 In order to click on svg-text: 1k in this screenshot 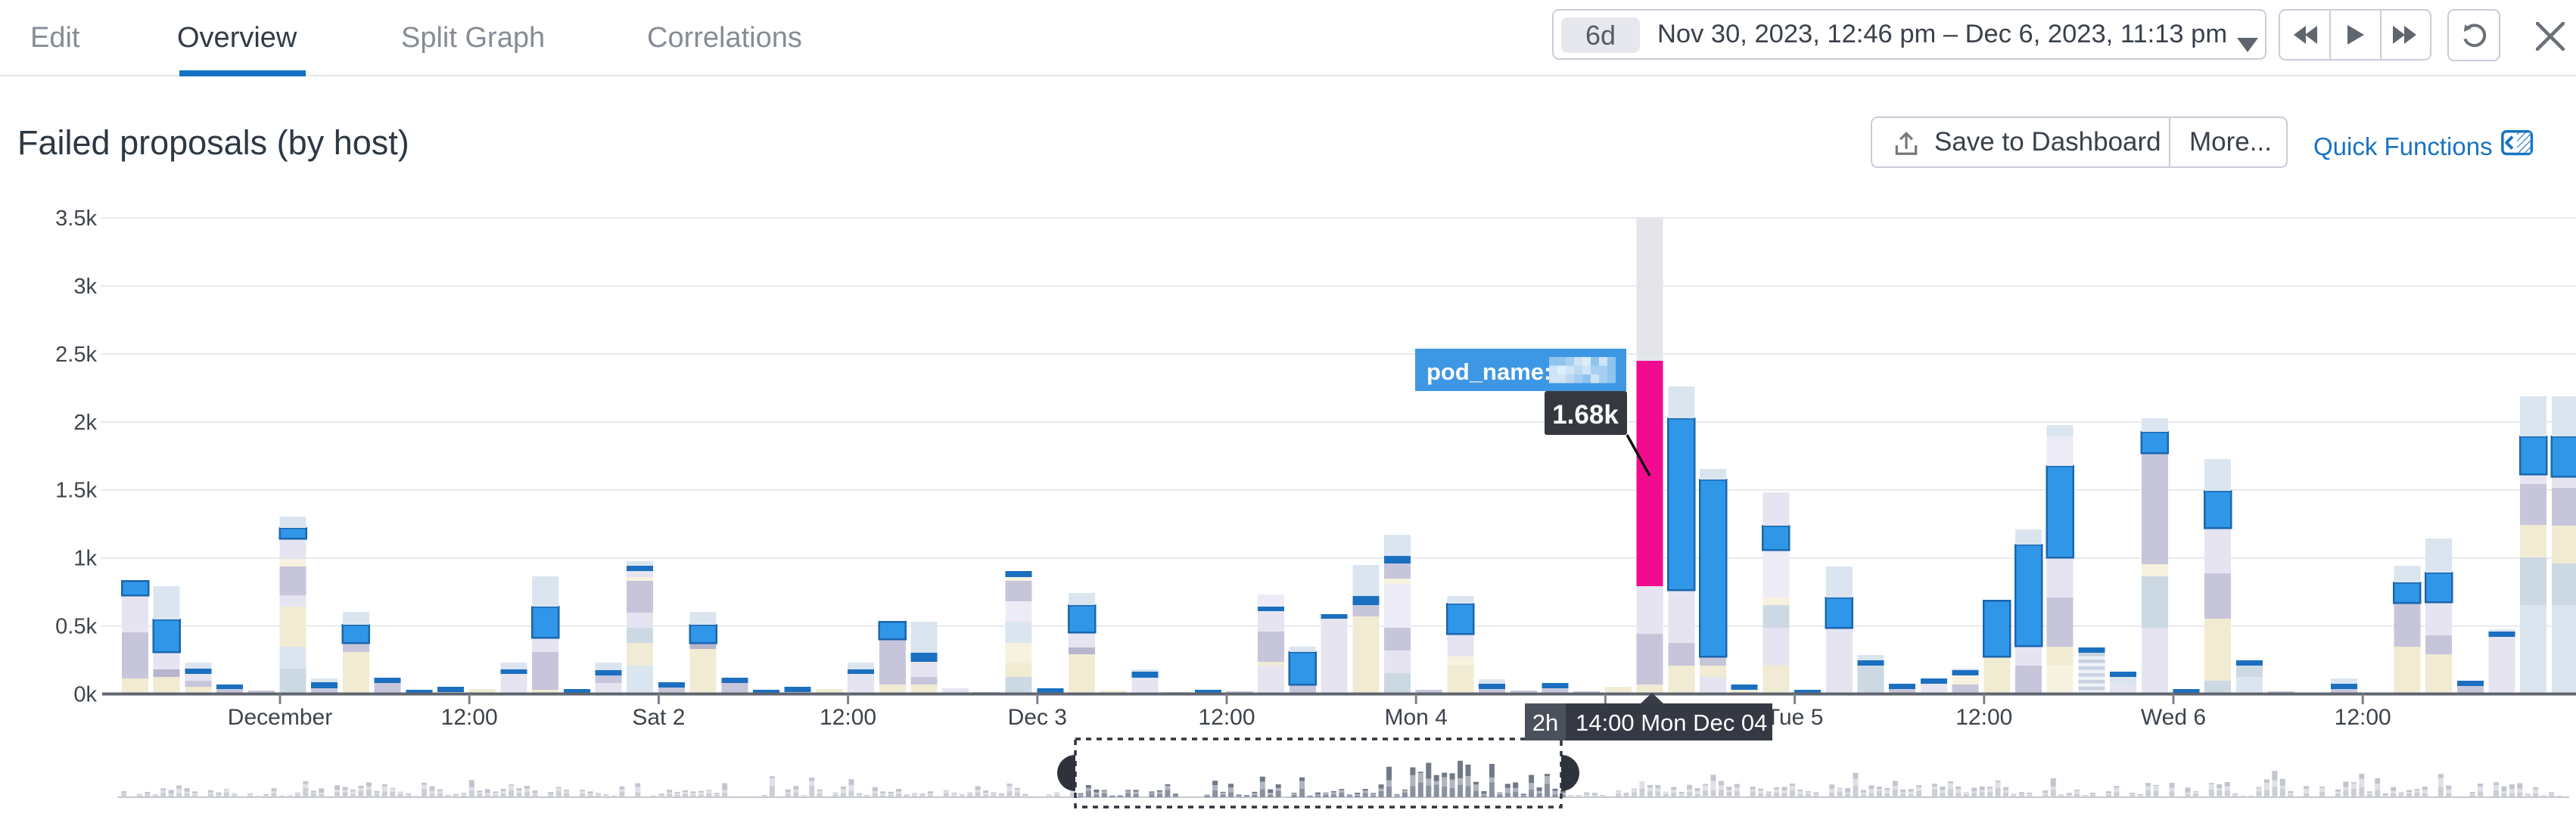, I will do `click(85, 559)`.